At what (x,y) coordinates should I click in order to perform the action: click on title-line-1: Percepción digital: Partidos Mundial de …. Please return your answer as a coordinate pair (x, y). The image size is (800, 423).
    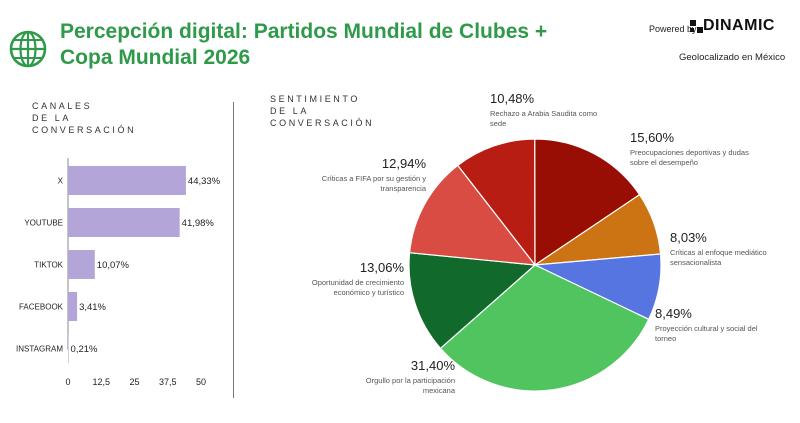
    Looking at the image, I should click on (304, 31).